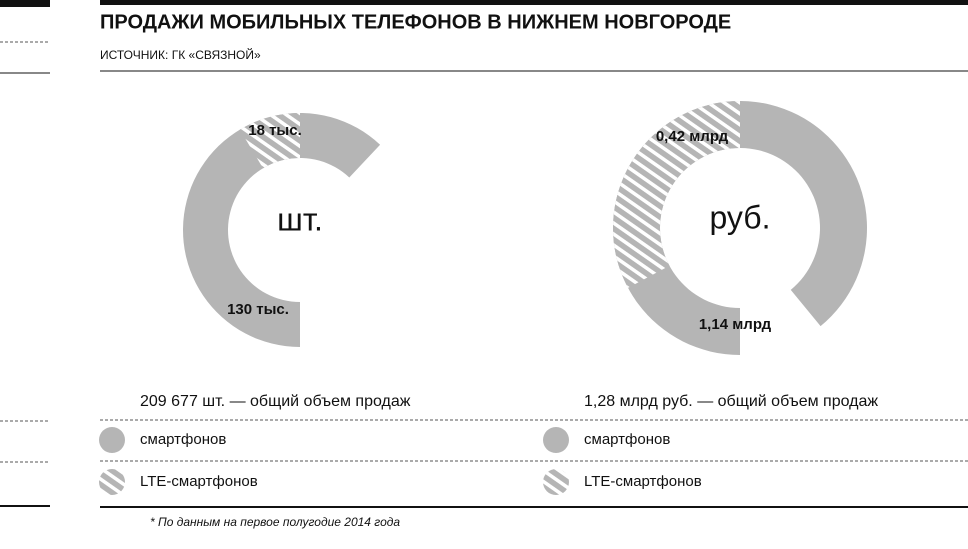  Describe the element at coordinates (275, 401) in the screenshot. I see `total-label: 209 677 шт. — общий объем продаж` at that location.